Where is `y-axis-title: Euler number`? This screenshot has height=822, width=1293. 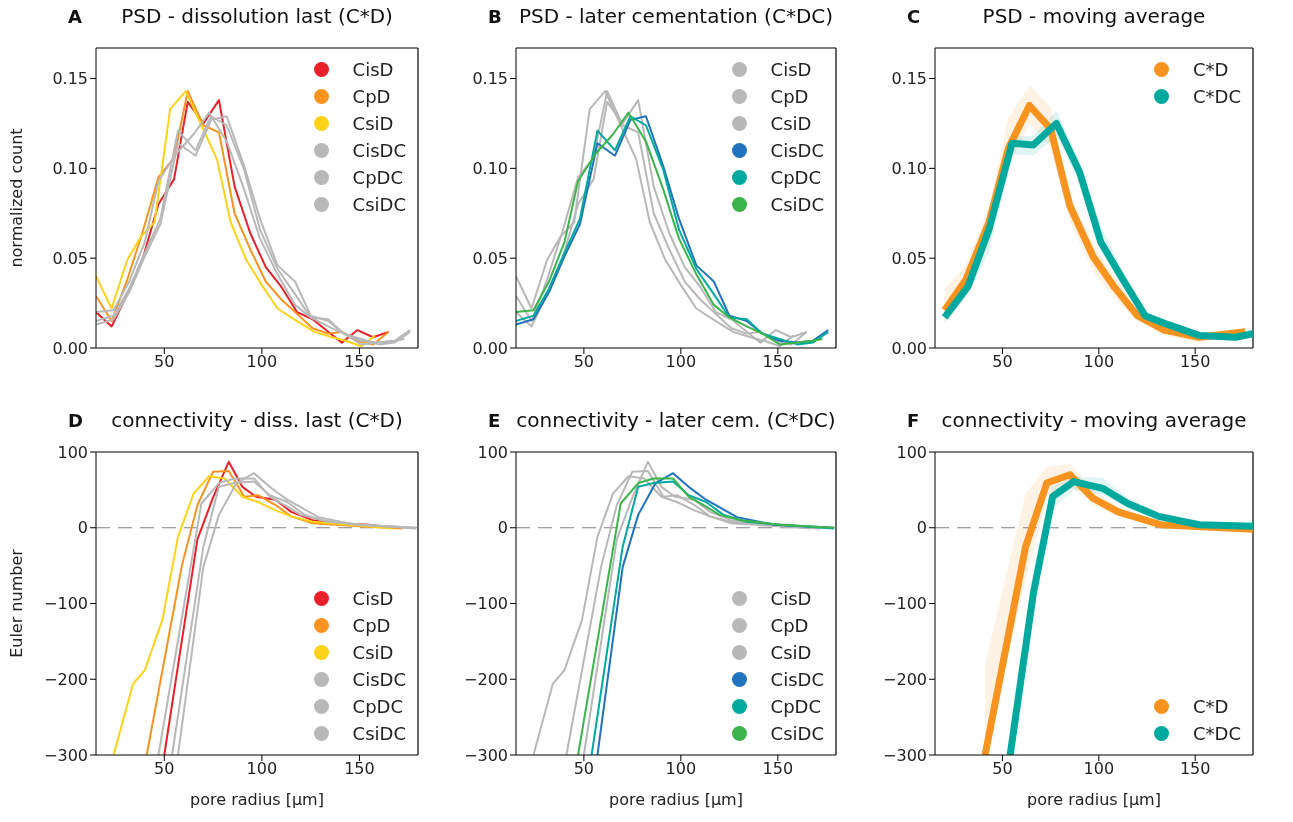 y-axis-title: Euler number is located at coordinates (16, 603).